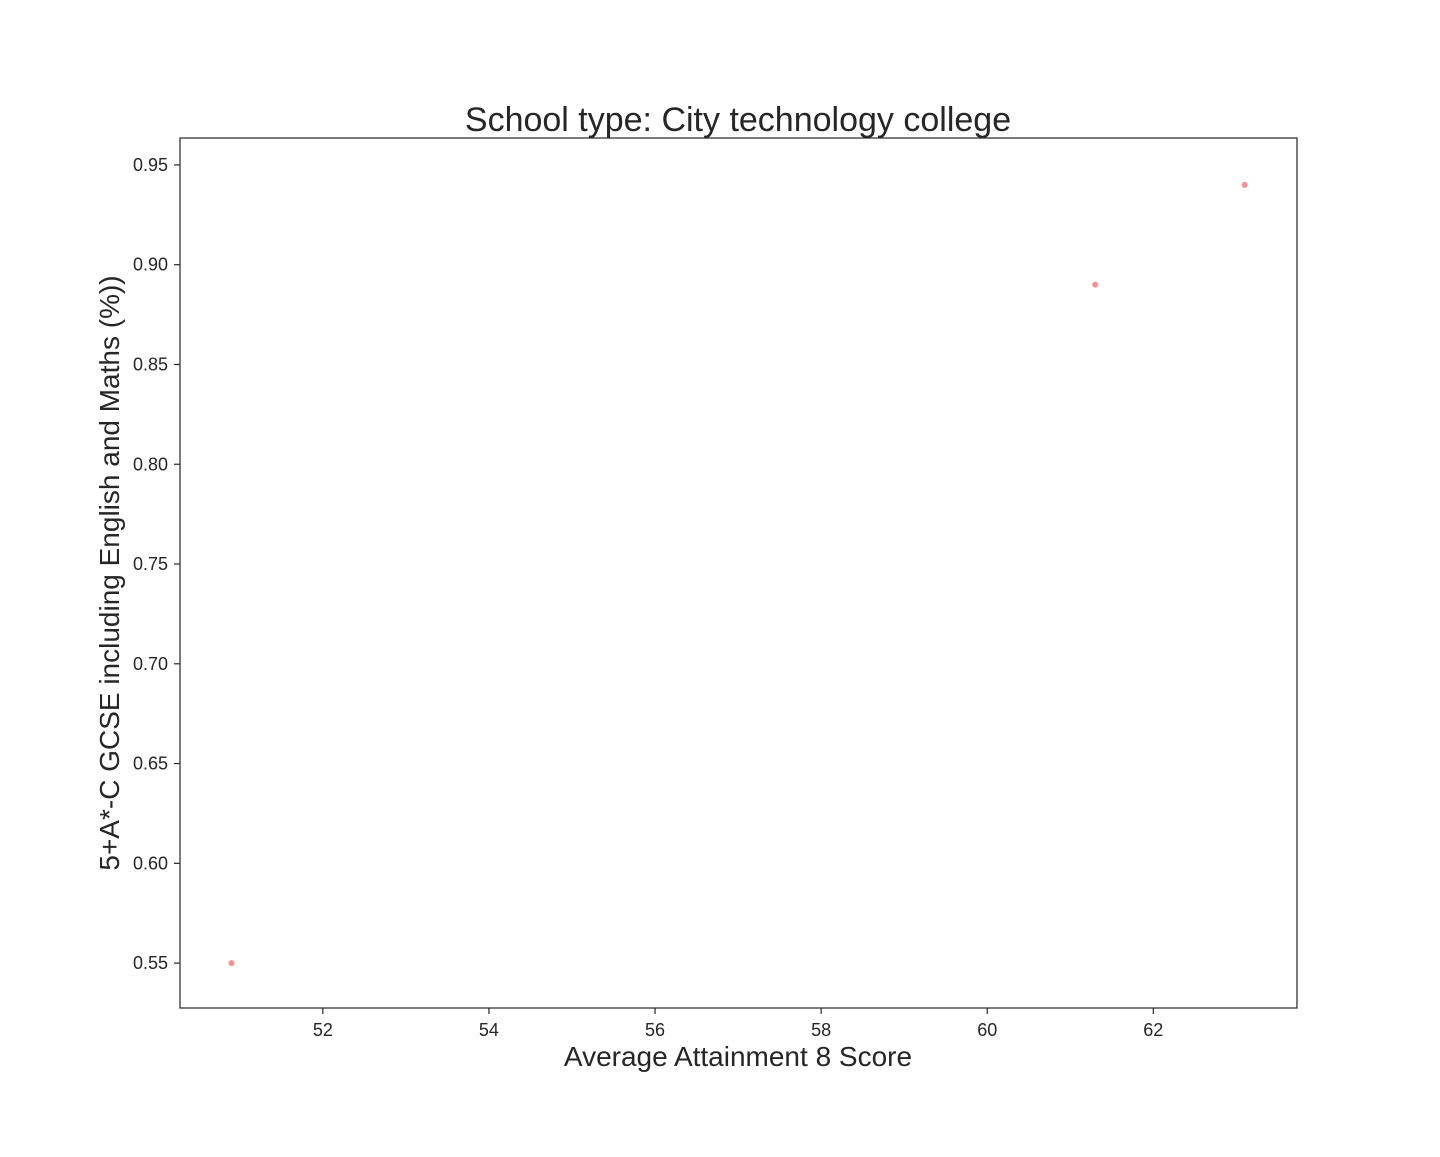  Describe the element at coordinates (489, 1030) in the screenshot. I see `x-tick-label: 54` at that location.